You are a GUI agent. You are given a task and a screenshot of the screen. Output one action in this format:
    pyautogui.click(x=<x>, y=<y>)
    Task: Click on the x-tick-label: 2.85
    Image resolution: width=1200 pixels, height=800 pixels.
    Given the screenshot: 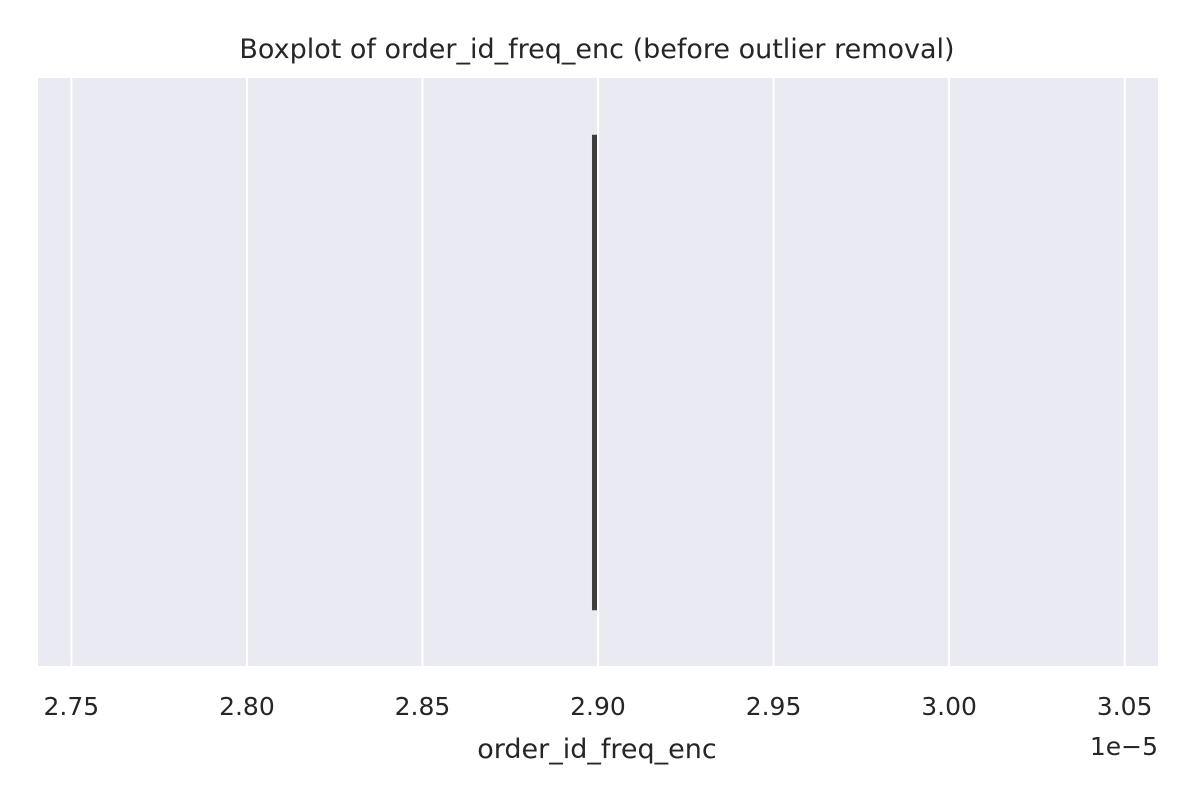 What is the action you would take?
    pyautogui.click(x=423, y=706)
    